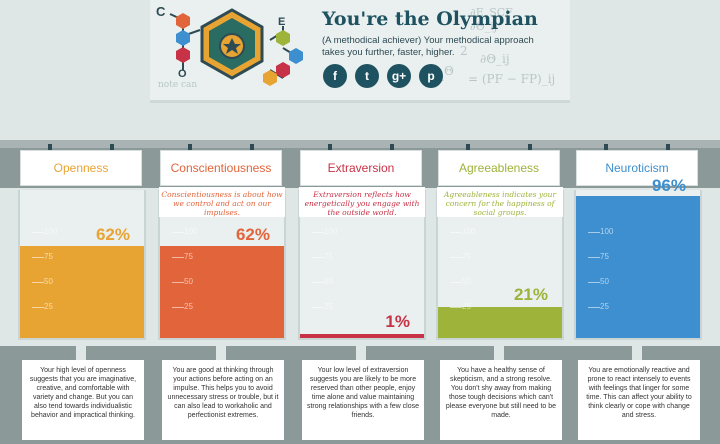 The height and width of the screenshot is (444, 720). Describe the element at coordinates (360, 144) in the screenshot. I see `rack-top-bar` at that location.